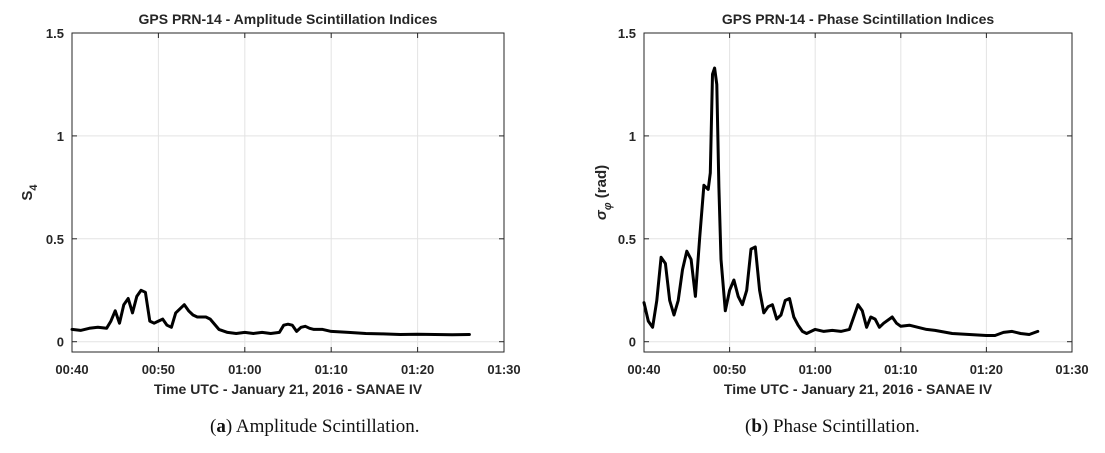 The height and width of the screenshot is (453, 1105). I want to click on y-label-main: S, so click(27, 196).